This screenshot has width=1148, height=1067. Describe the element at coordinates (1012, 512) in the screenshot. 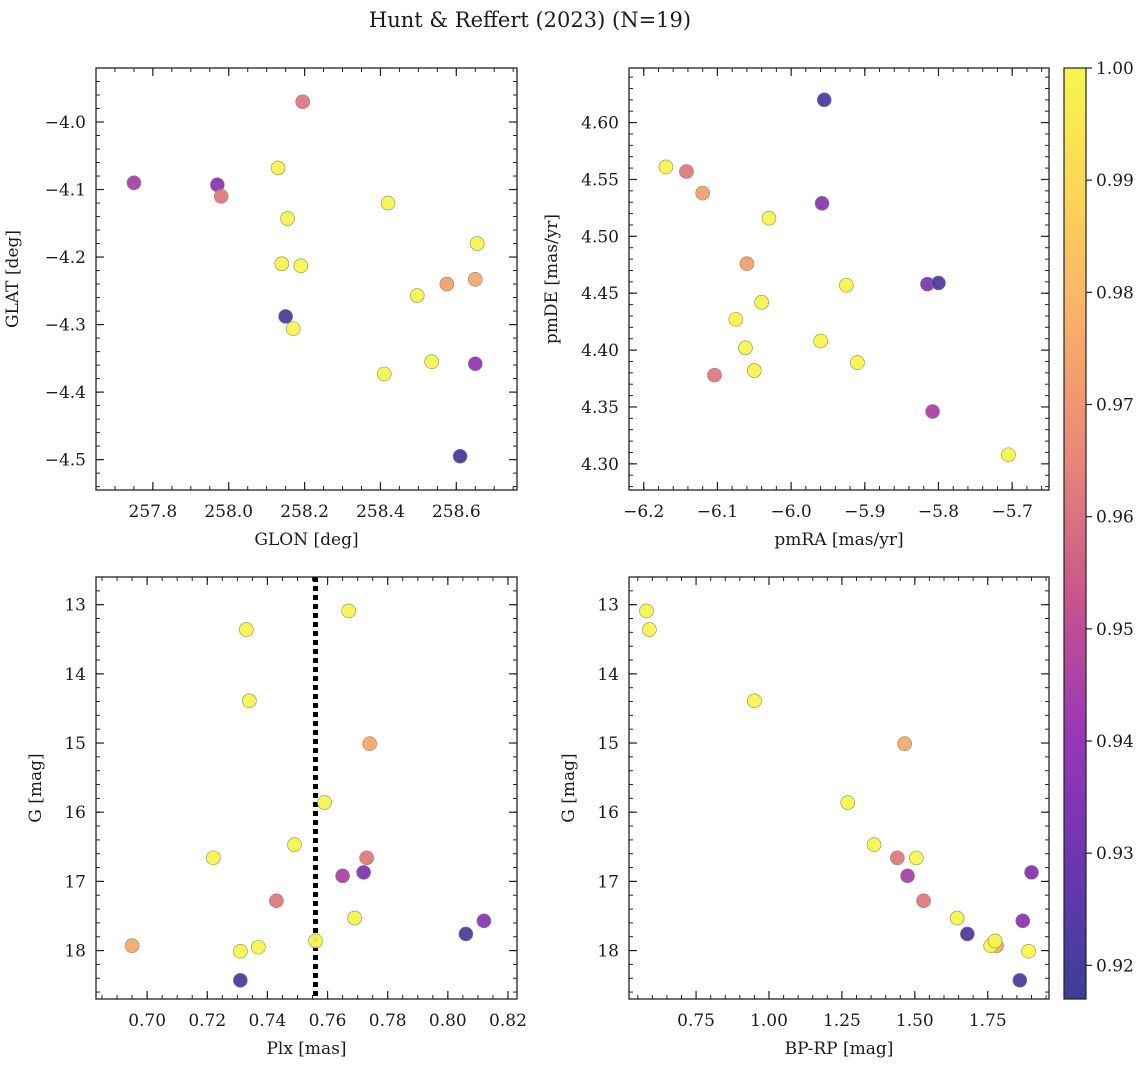

I see `x-tick-label: −5.7` at that location.